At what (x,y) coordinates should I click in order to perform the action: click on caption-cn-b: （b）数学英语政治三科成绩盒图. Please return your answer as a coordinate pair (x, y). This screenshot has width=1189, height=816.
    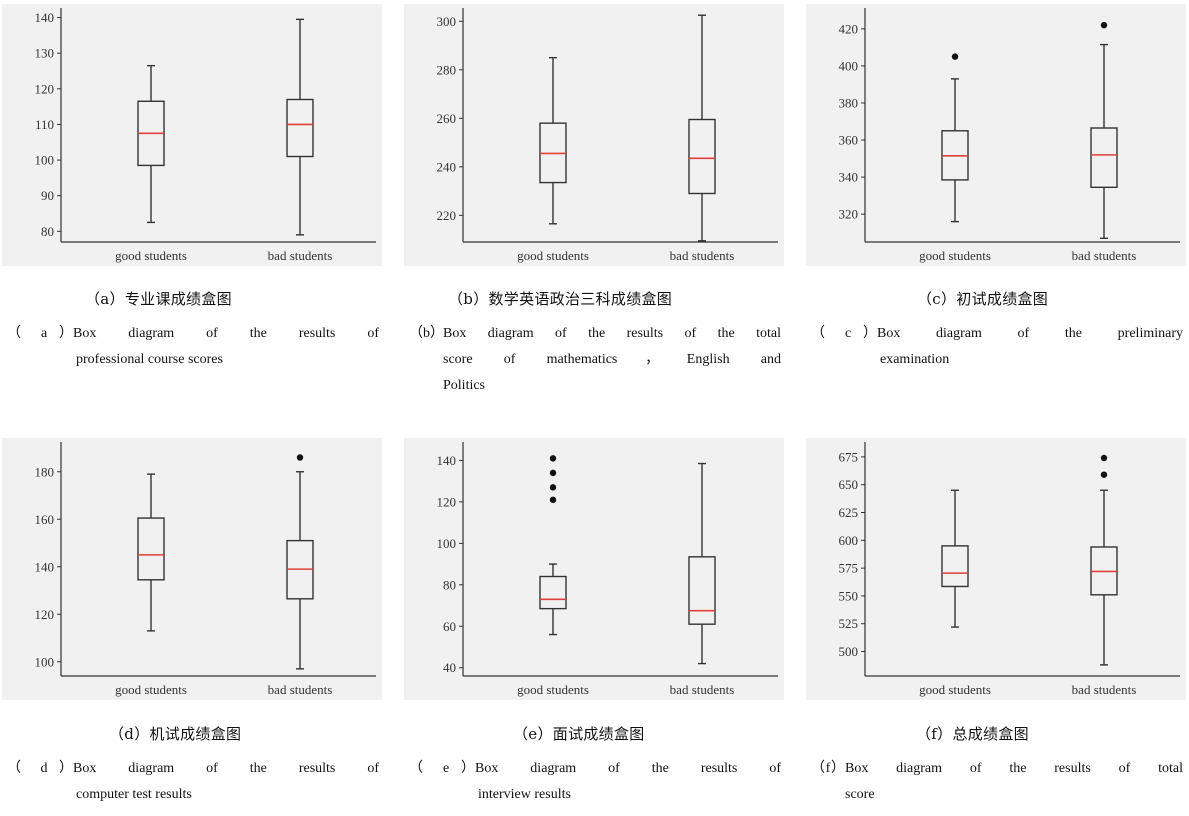
    Looking at the image, I should click on (560, 299).